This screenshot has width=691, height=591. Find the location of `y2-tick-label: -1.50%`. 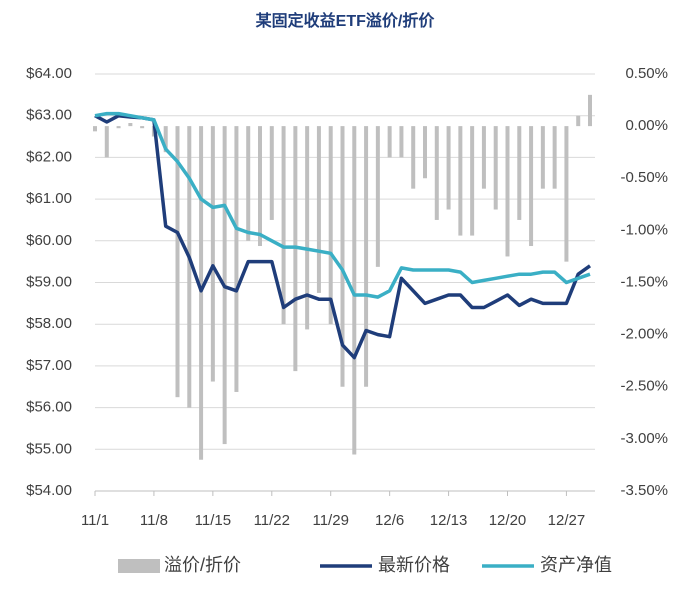

y2-tick-label: -1.50% is located at coordinates (644, 281).